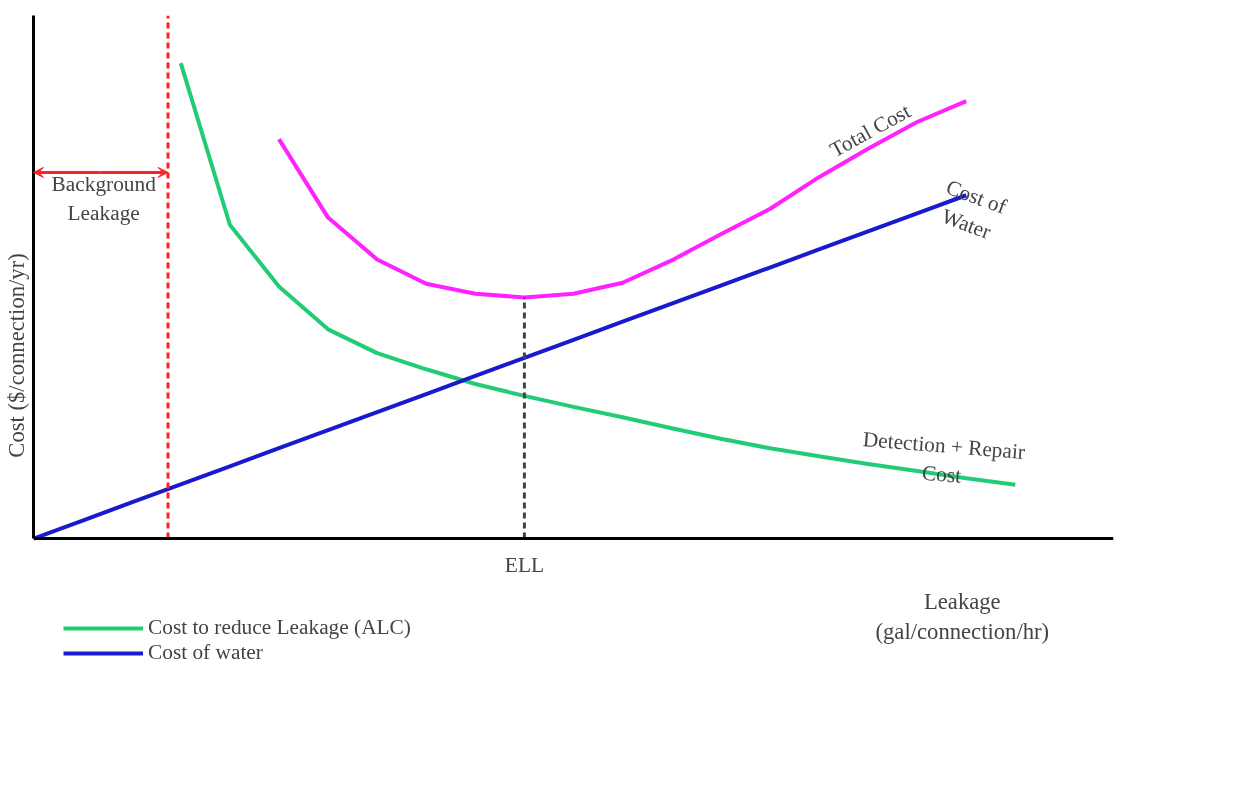 Image resolution: width=1249 pixels, height=789 pixels. I want to click on legend-label: Cost to reduce Leakage (ALC), so click(279, 627).